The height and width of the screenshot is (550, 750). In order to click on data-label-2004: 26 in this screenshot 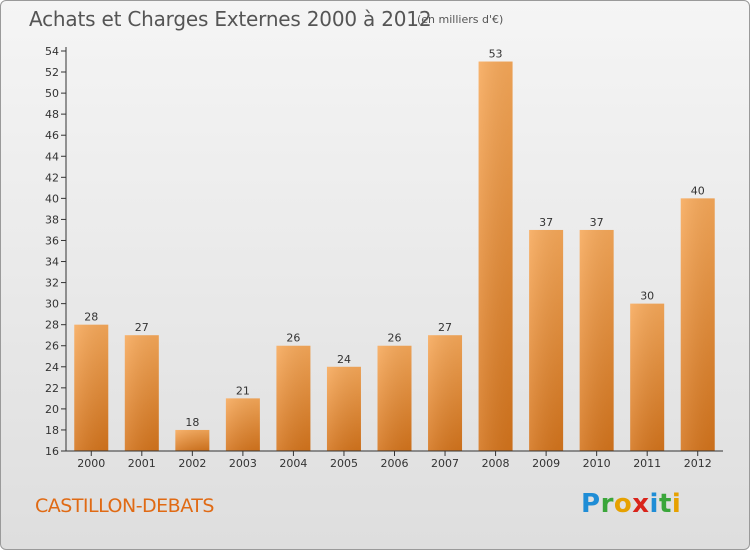, I will do `click(293, 338)`.